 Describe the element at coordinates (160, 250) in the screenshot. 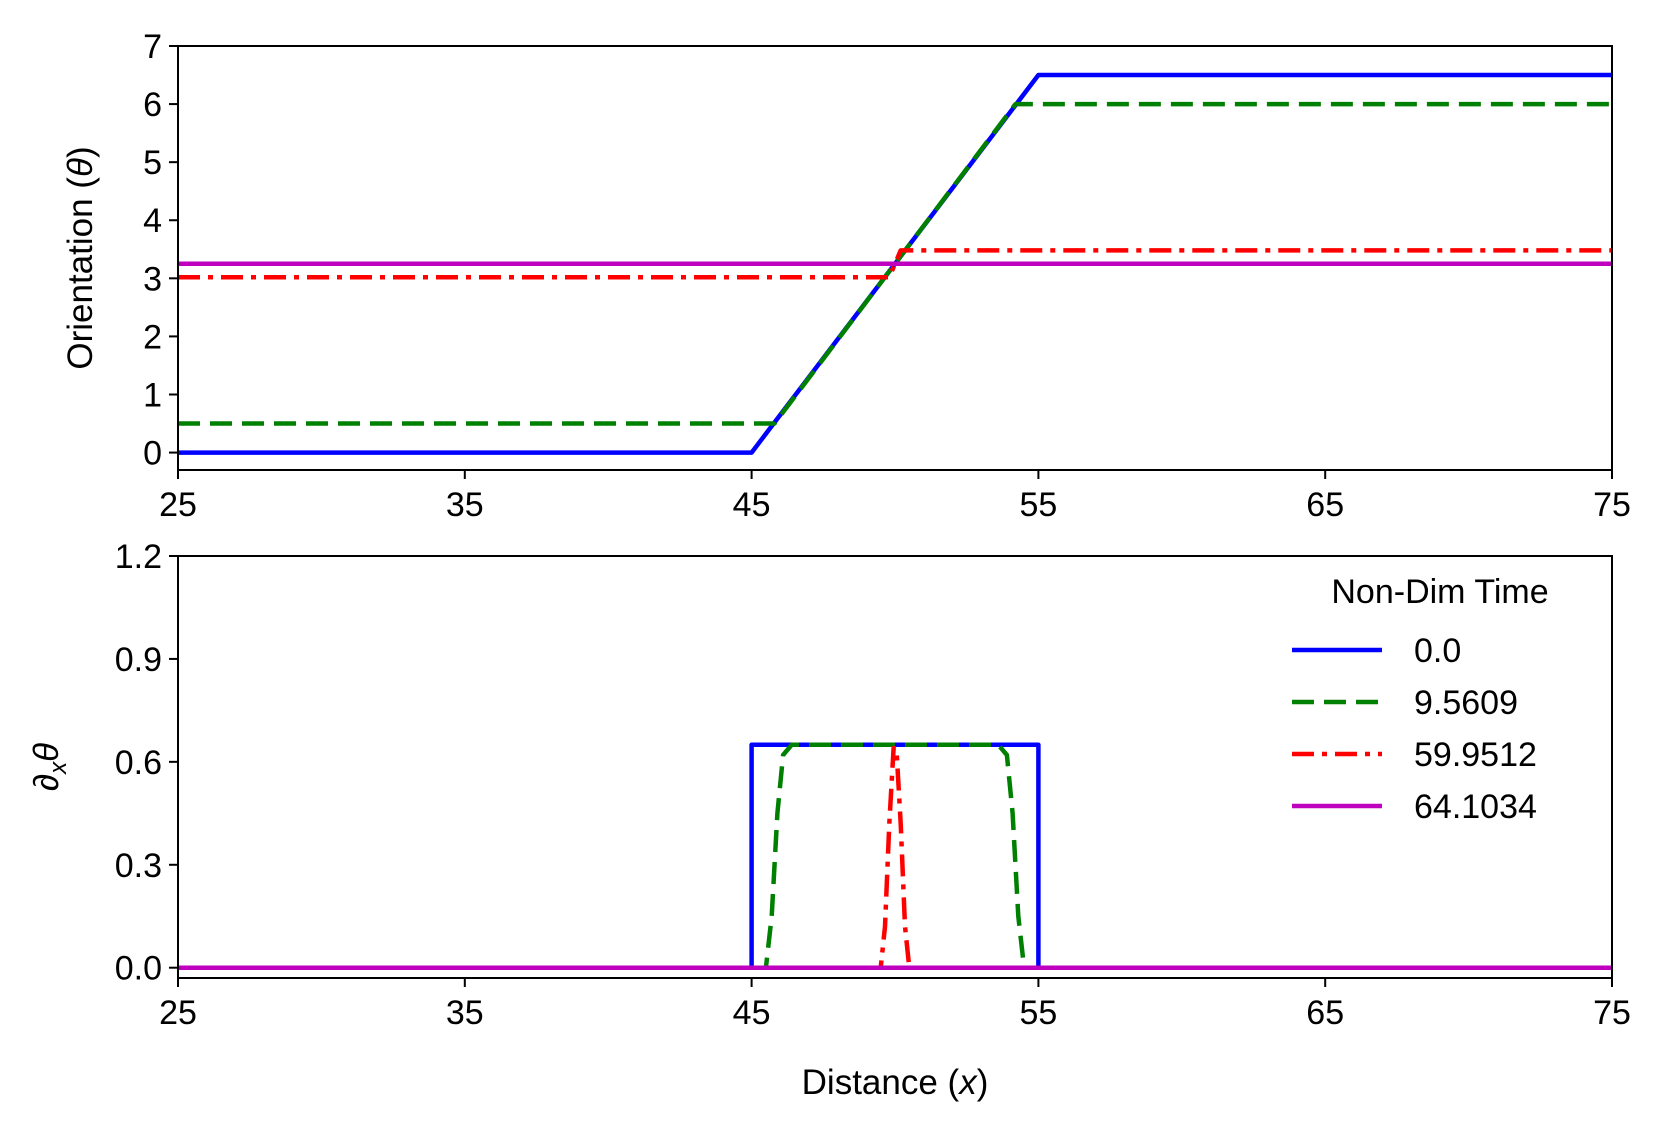

I see `y-axis: 0 1 2 3 4 5 6 7` at that location.